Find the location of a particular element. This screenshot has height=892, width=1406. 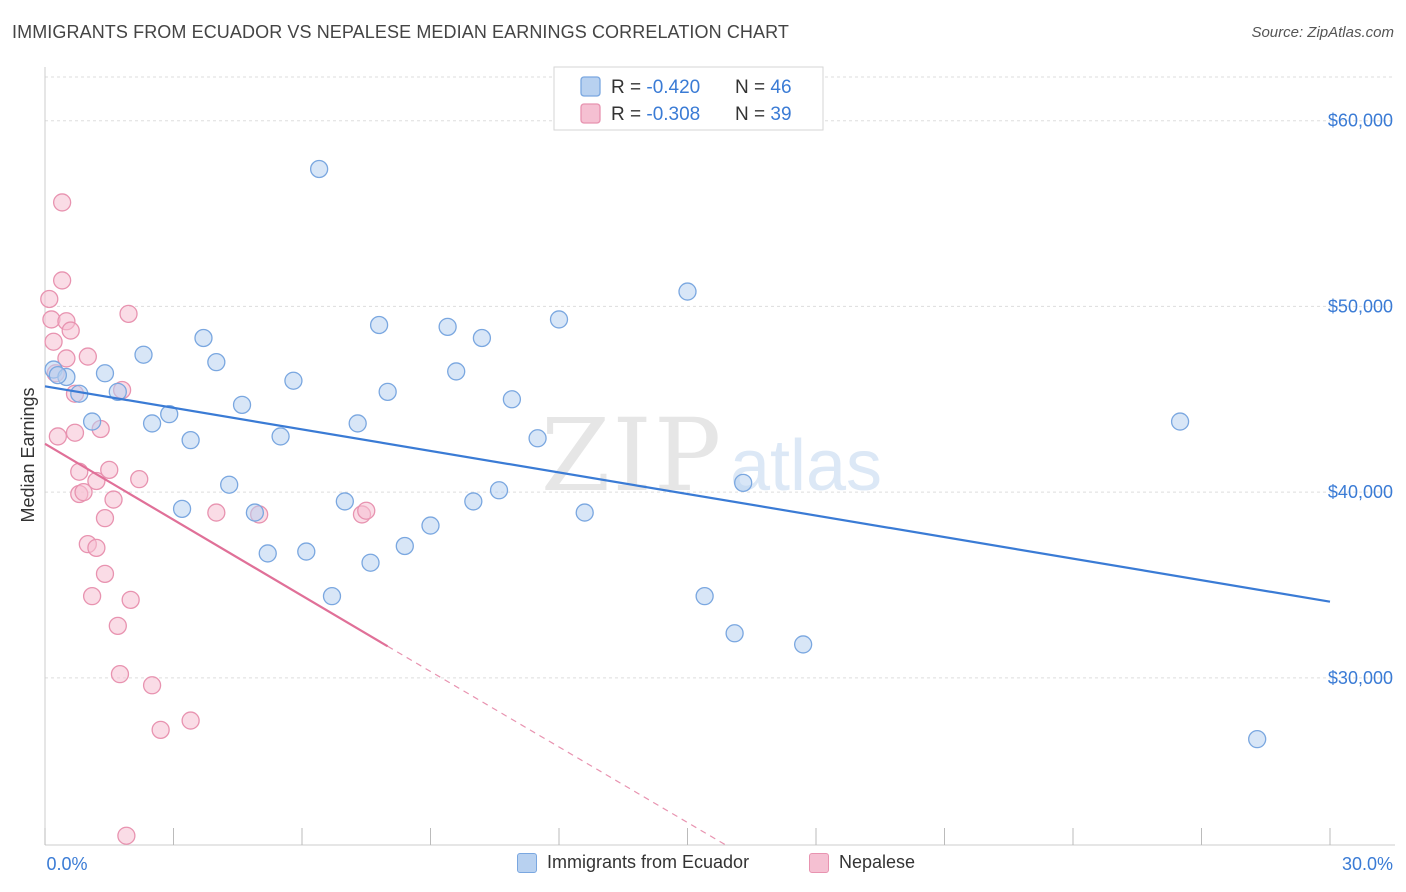

legend-label-nepalese: Nepalese is located at coordinates (877, 862).